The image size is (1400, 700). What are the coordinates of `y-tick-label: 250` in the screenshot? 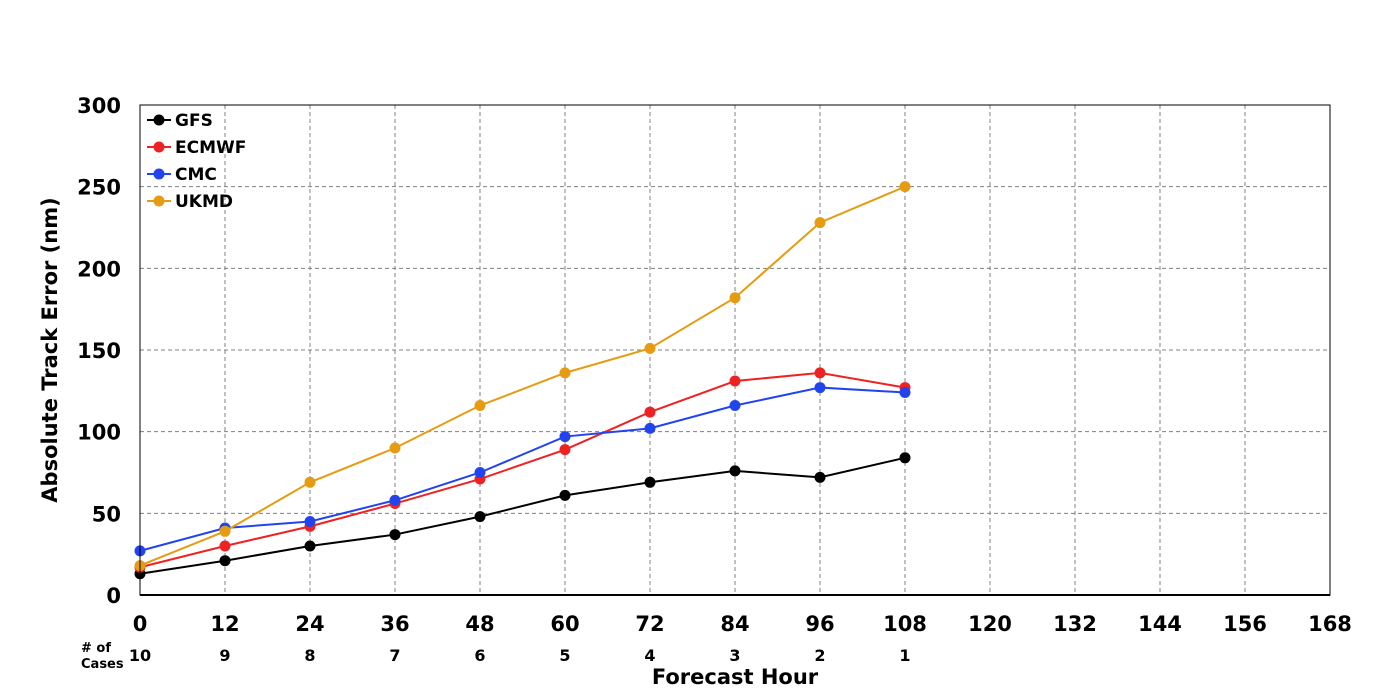 It's located at (99, 188).